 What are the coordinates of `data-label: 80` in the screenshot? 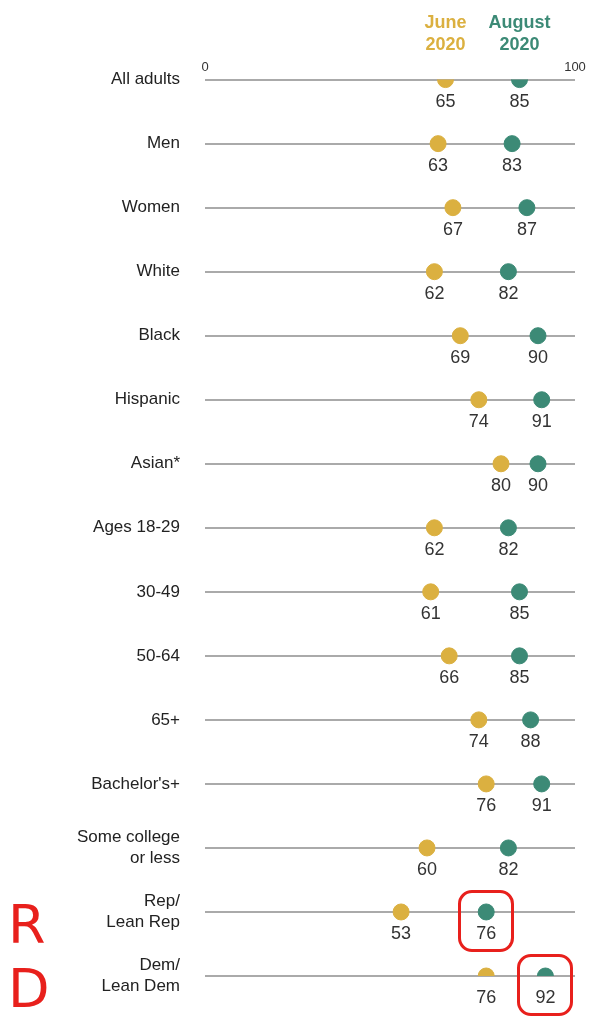 It's located at (501, 484).